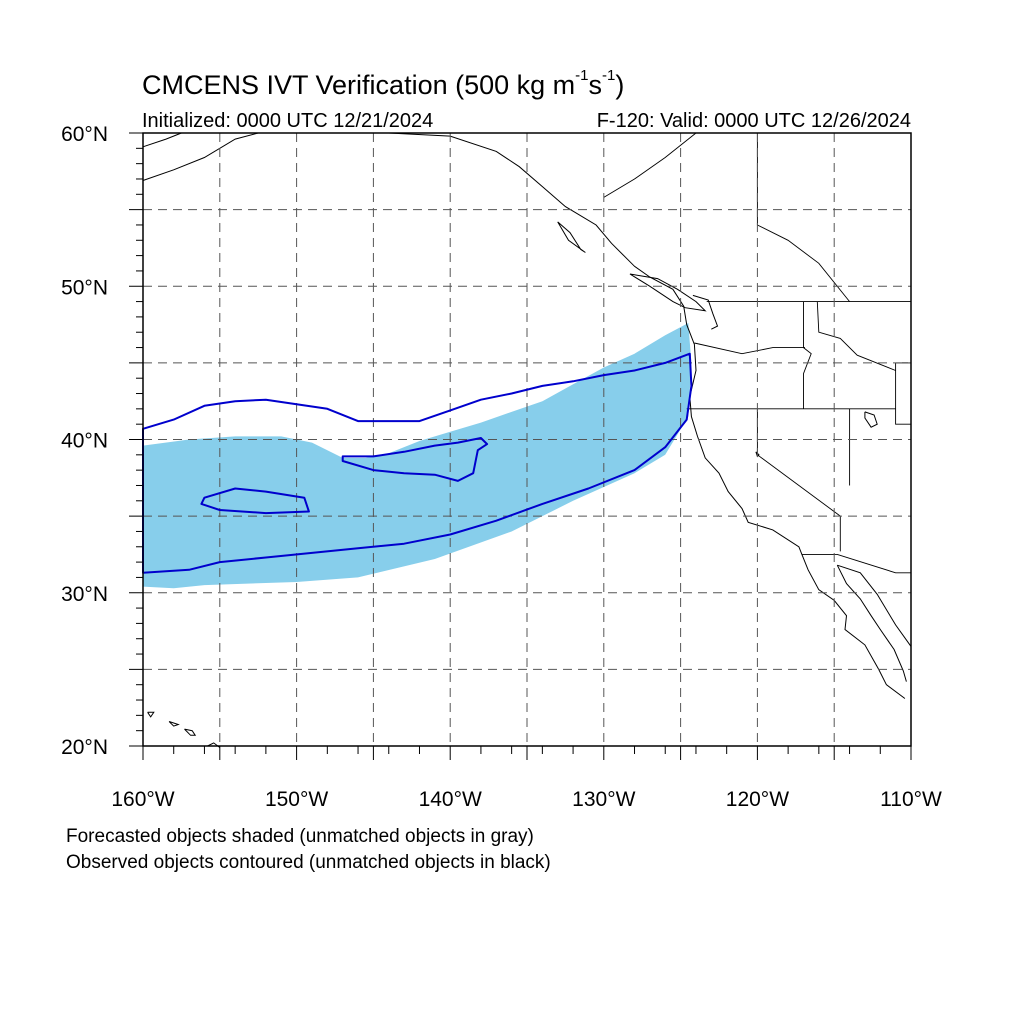  Describe the element at coordinates (450, 799) in the screenshot. I see `lon-tick-label: 140°W` at that location.